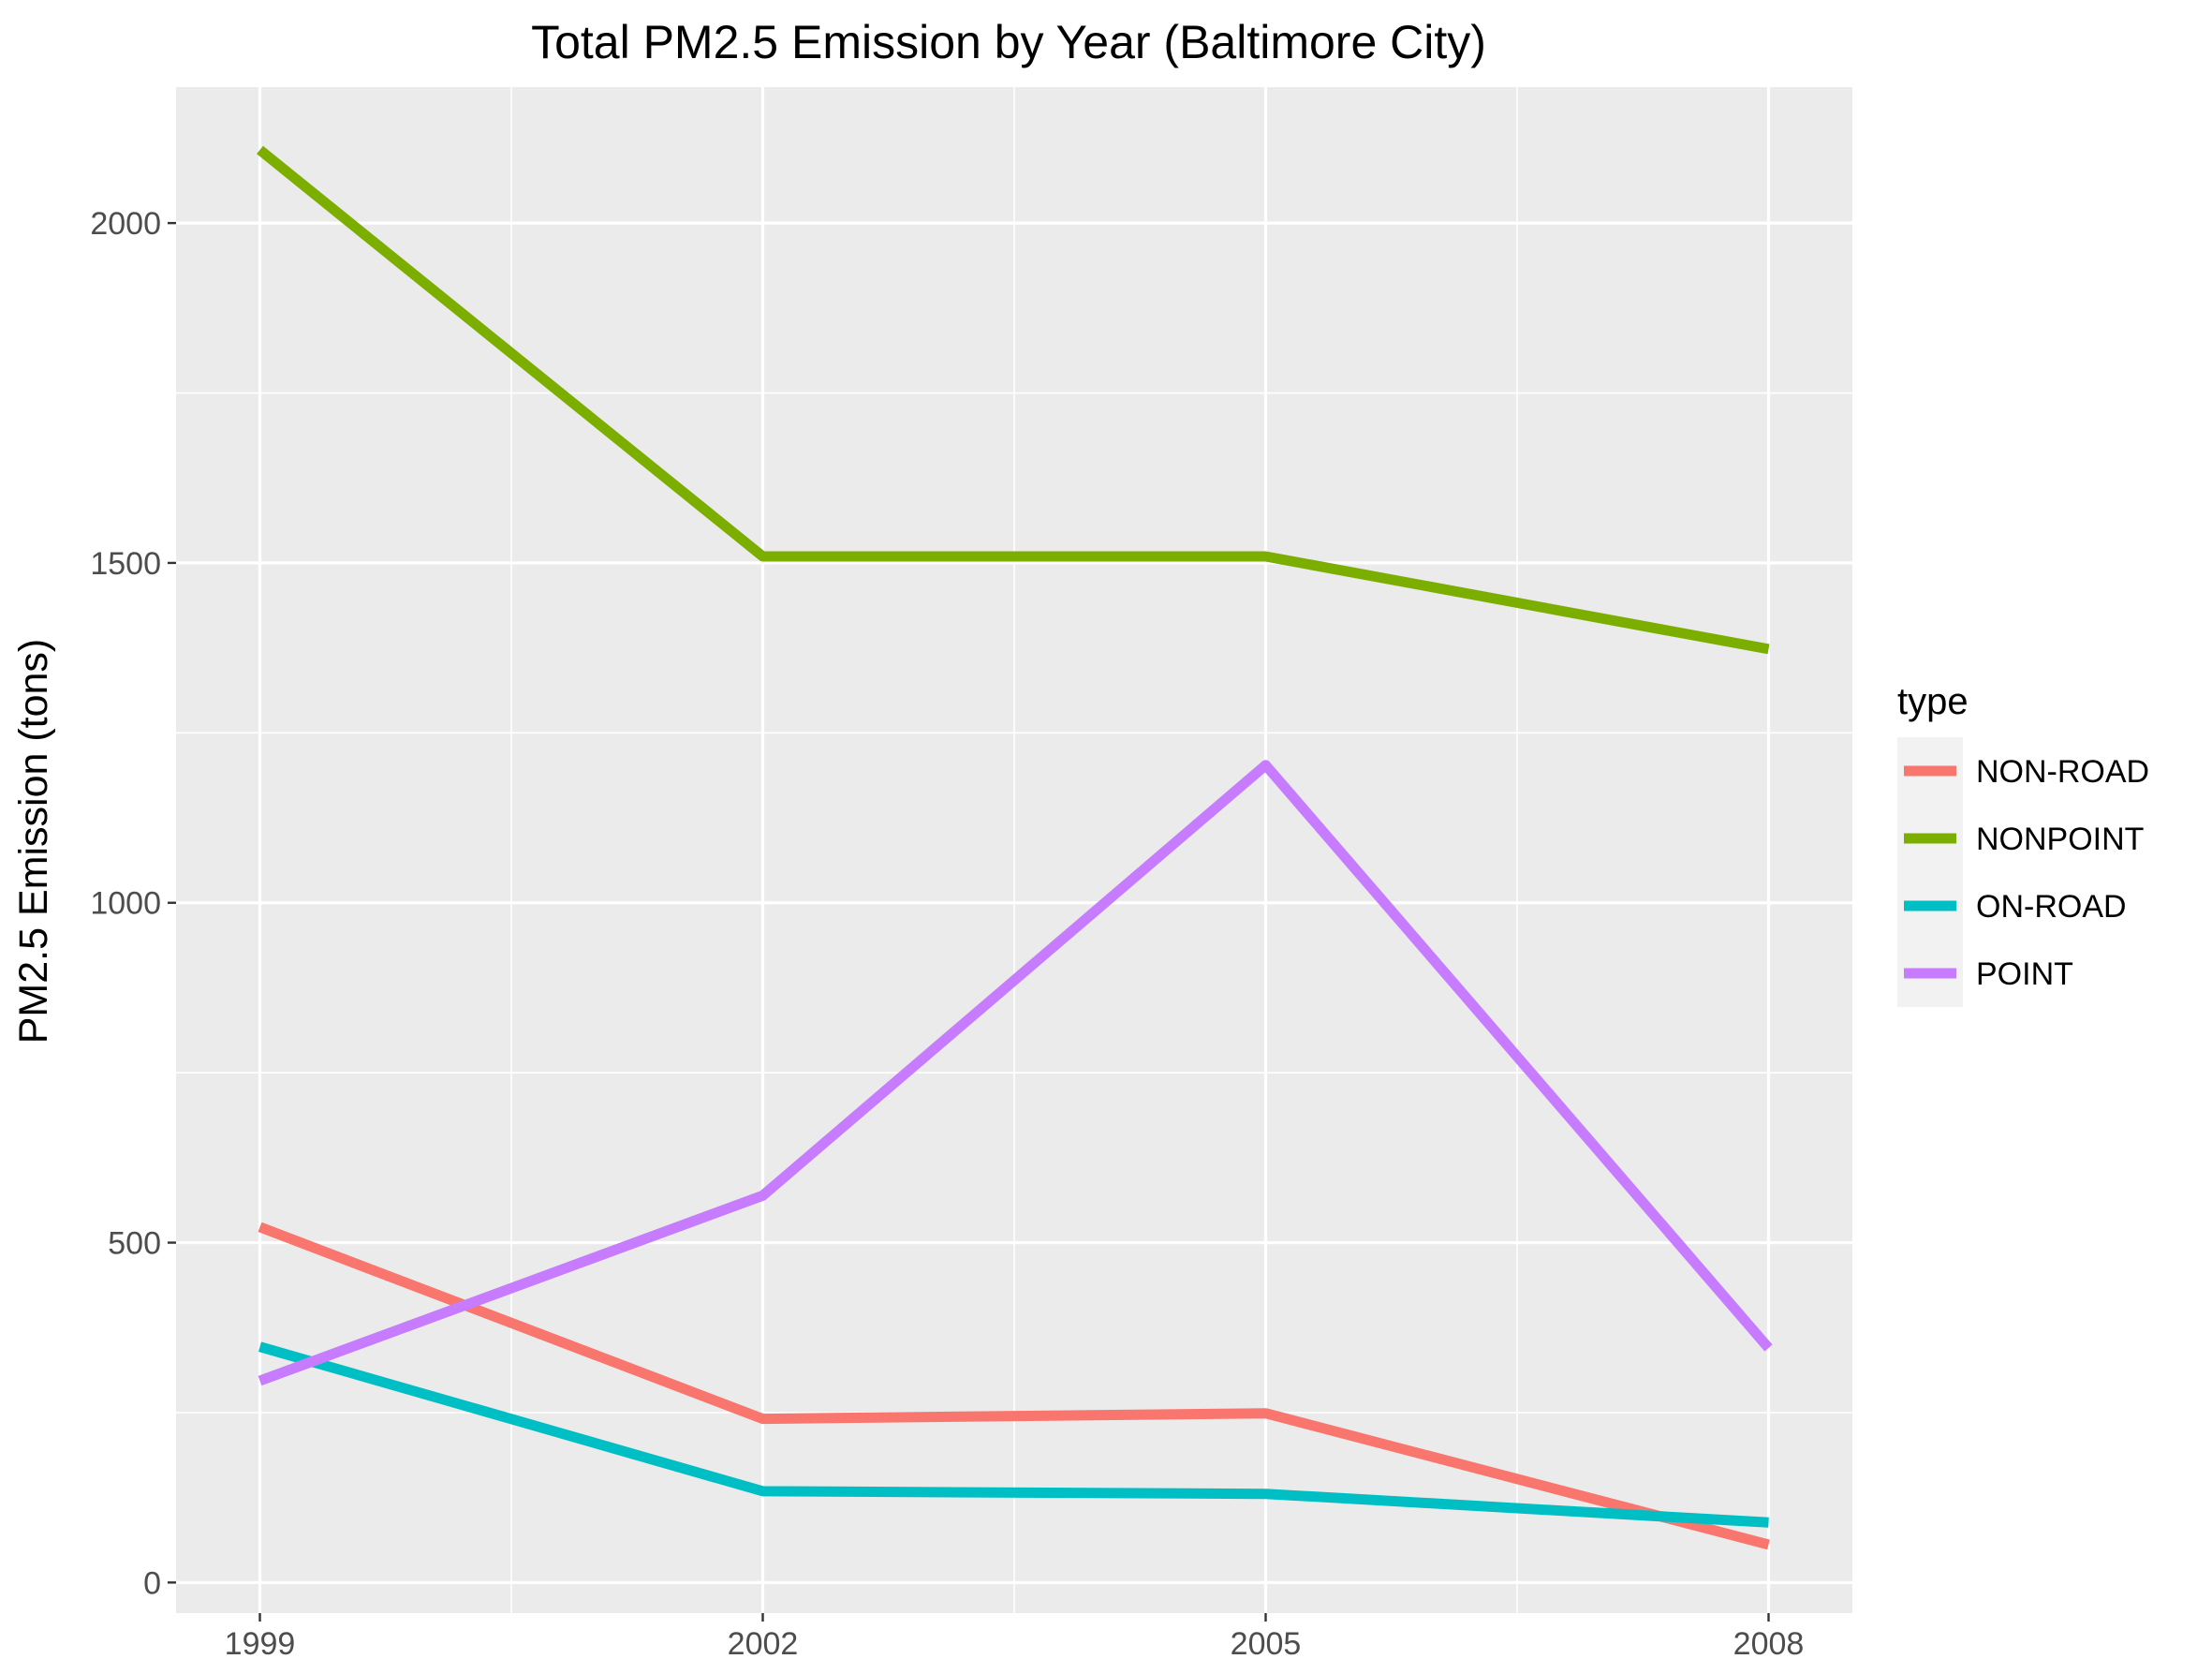 This screenshot has width=2212, height=1659. I want to click on series-line-non-road, so click(1014, 1386).